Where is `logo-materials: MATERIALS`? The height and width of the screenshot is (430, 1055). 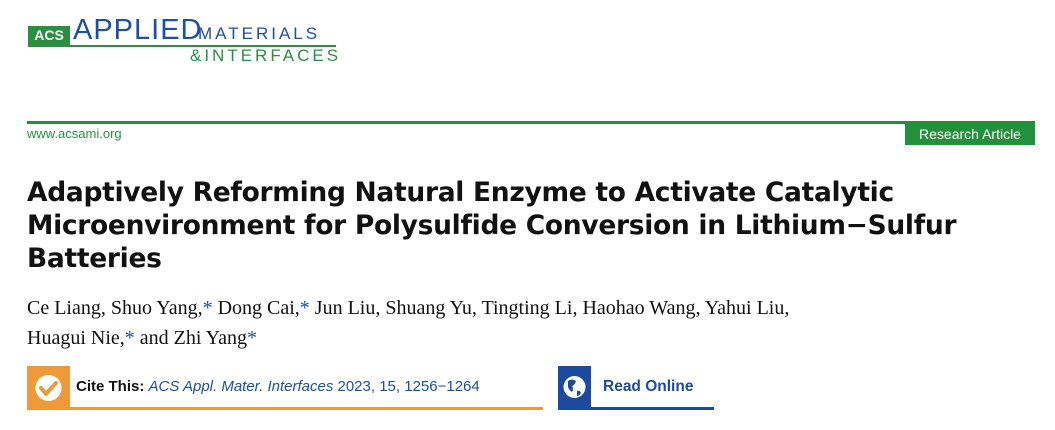 logo-materials: MATERIALS is located at coordinates (259, 33).